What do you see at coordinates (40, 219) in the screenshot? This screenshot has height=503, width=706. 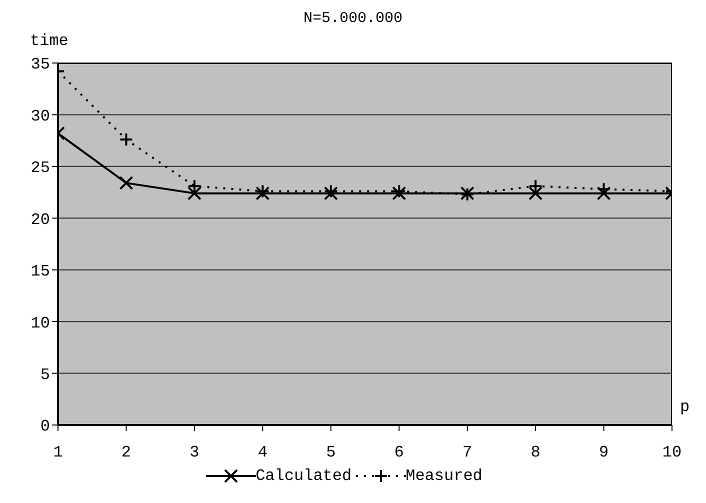 I see `y-tick-label: 20` at bounding box center [40, 219].